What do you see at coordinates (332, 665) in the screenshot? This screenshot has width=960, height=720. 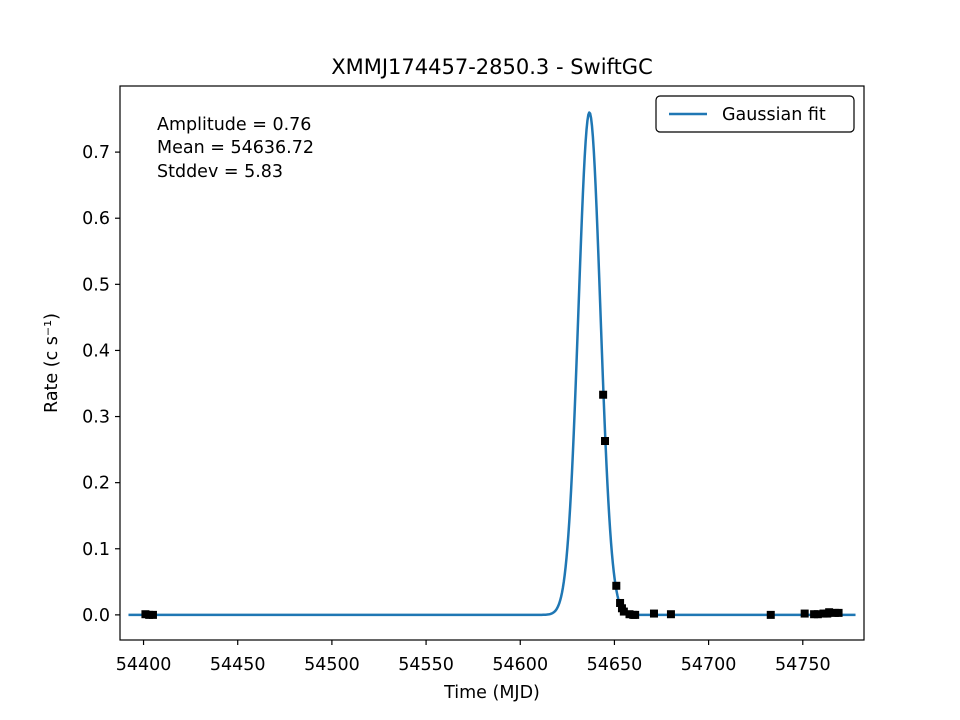 I see `x-tick-label: 54500` at bounding box center [332, 665].